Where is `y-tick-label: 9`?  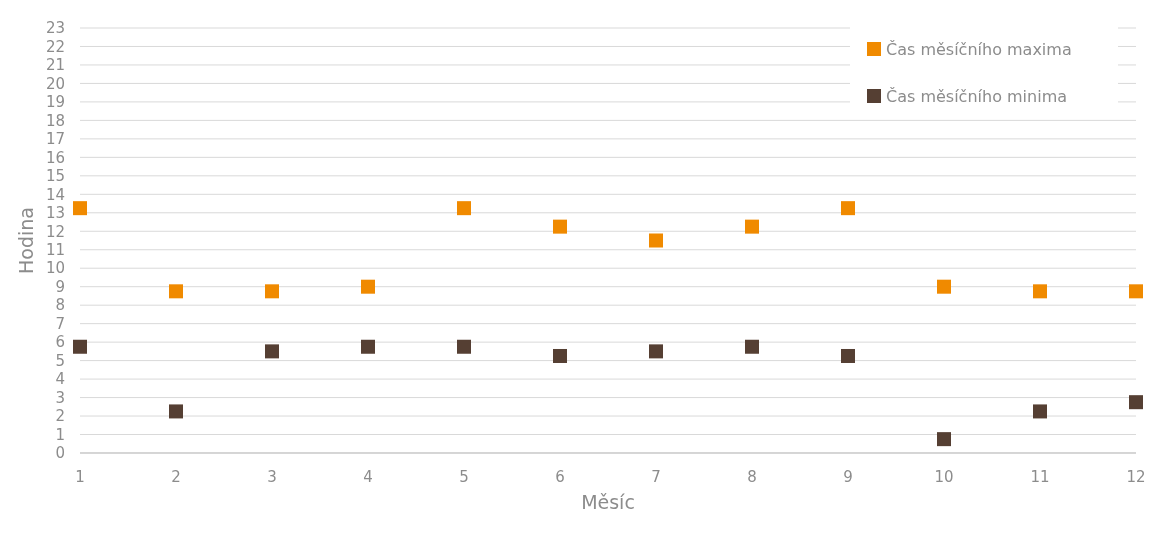 y-tick-label: 9 is located at coordinates (60, 286).